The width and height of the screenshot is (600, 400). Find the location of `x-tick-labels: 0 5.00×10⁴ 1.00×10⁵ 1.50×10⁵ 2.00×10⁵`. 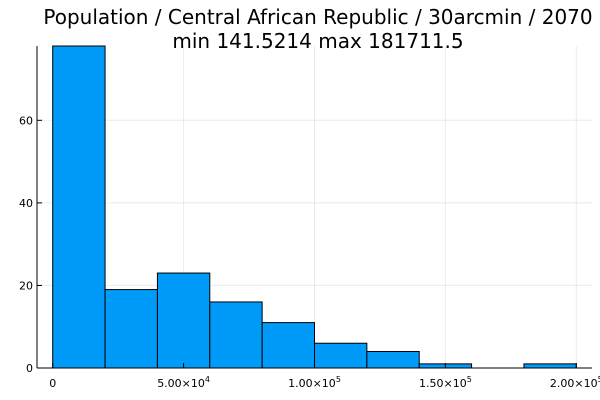

x-tick-labels: 0 5.00×10⁴ 1.00×10⁵ 1.50×10⁵ 2.00×10⁵ is located at coordinates (324, 382).